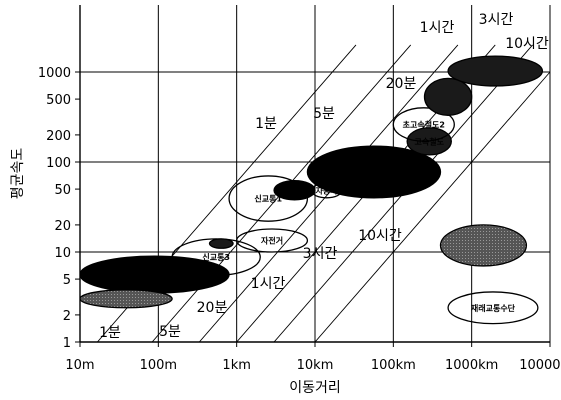 This screenshot has height=400, width=561. I want to click on x-tick-label: 10m, so click(79, 365).